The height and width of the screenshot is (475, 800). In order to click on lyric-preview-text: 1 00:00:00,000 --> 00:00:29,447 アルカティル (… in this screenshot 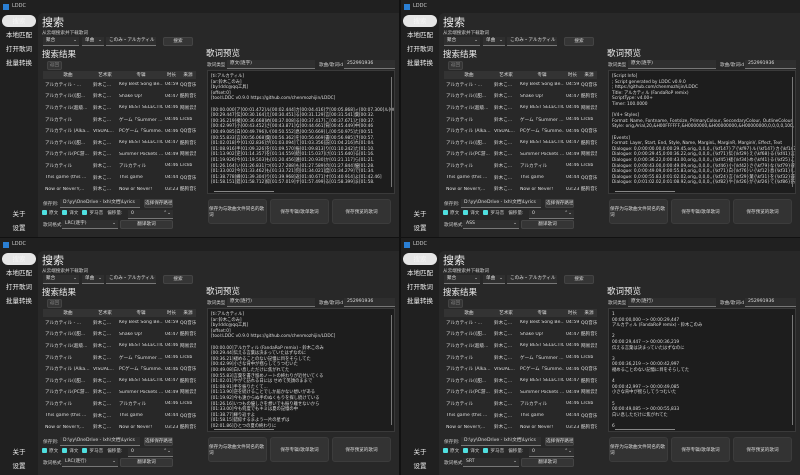, I will do `click(702, 370)`.